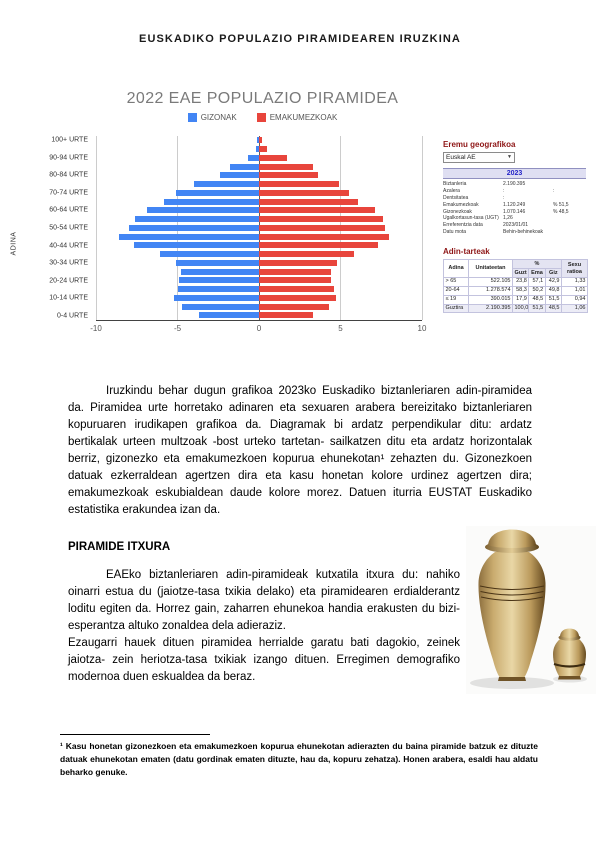 This screenshot has width=600, height=848. Describe the element at coordinates (514, 232) in the screenshot. I see `geo-stat-row: Datu mota Behin-behinekoak` at that location.